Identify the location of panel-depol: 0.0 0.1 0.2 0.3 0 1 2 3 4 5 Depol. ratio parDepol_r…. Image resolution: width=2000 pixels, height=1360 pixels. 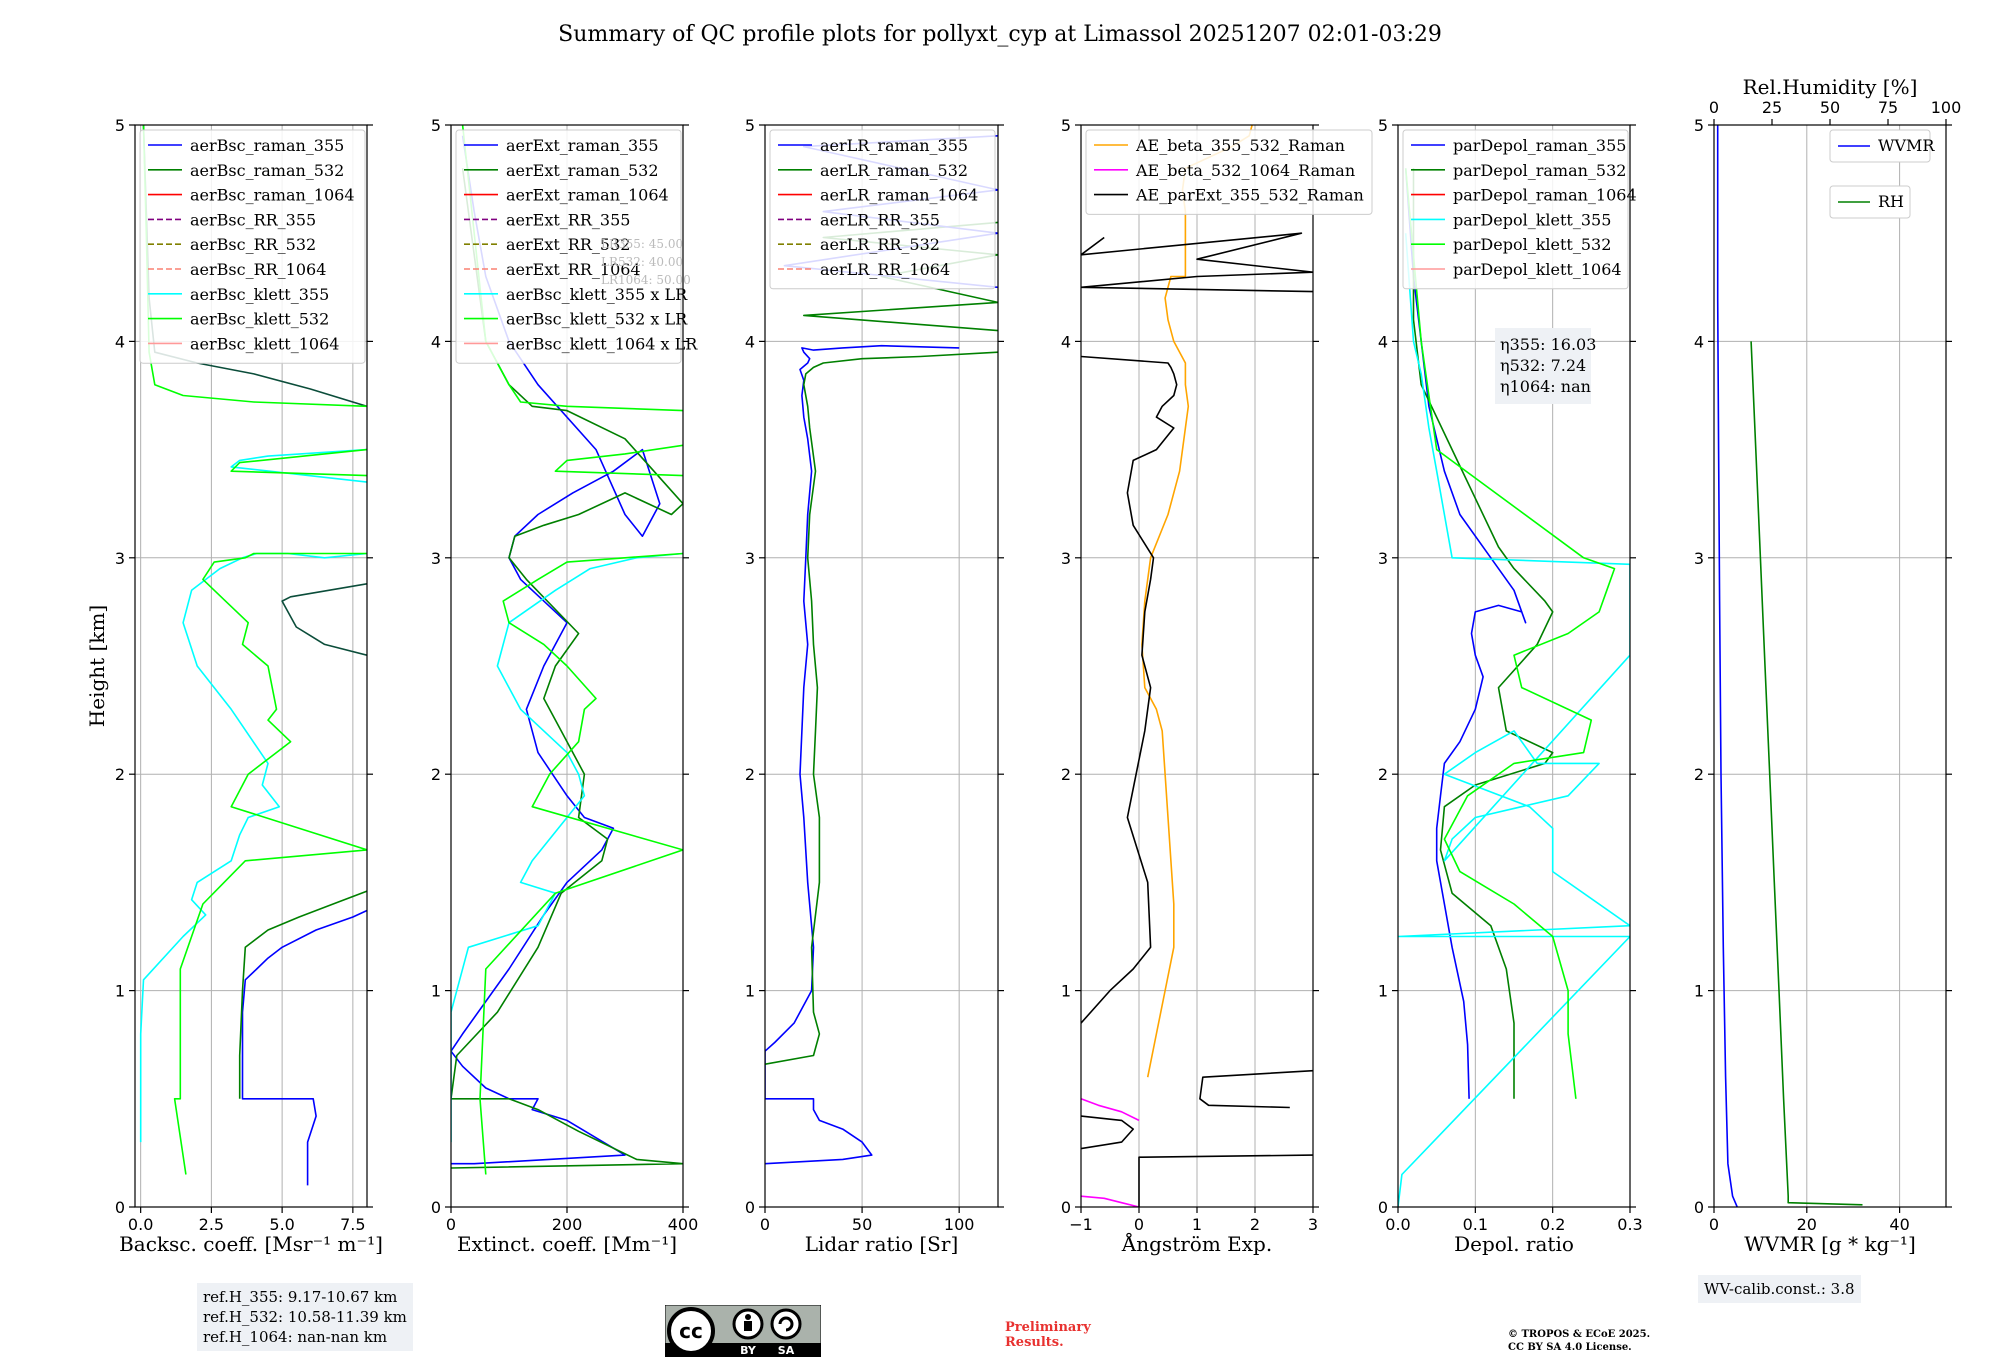
(1510, 686).